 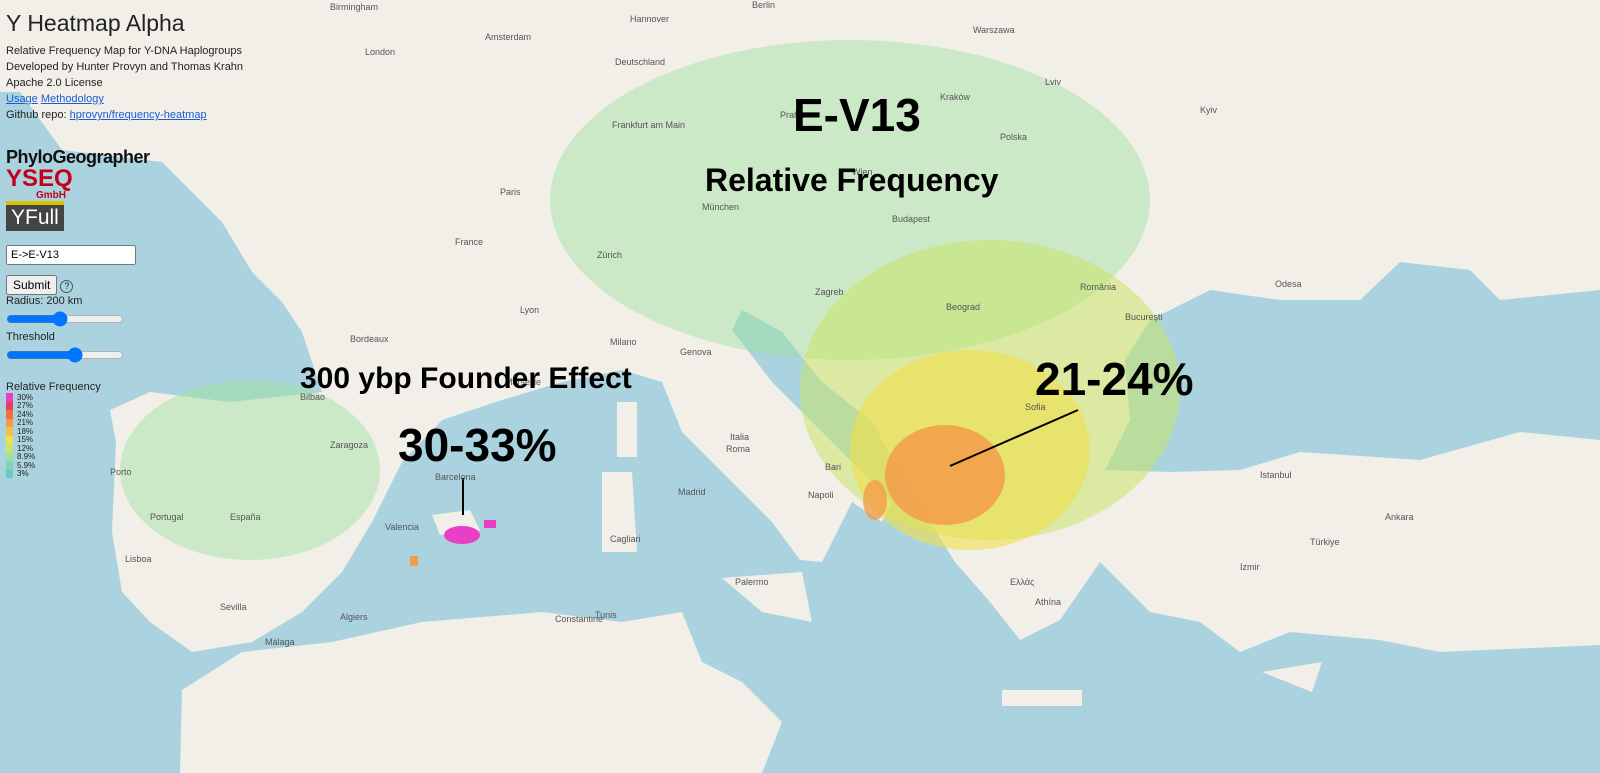 I want to click on place-label: Türkiye, so click(x=1325, y=542).